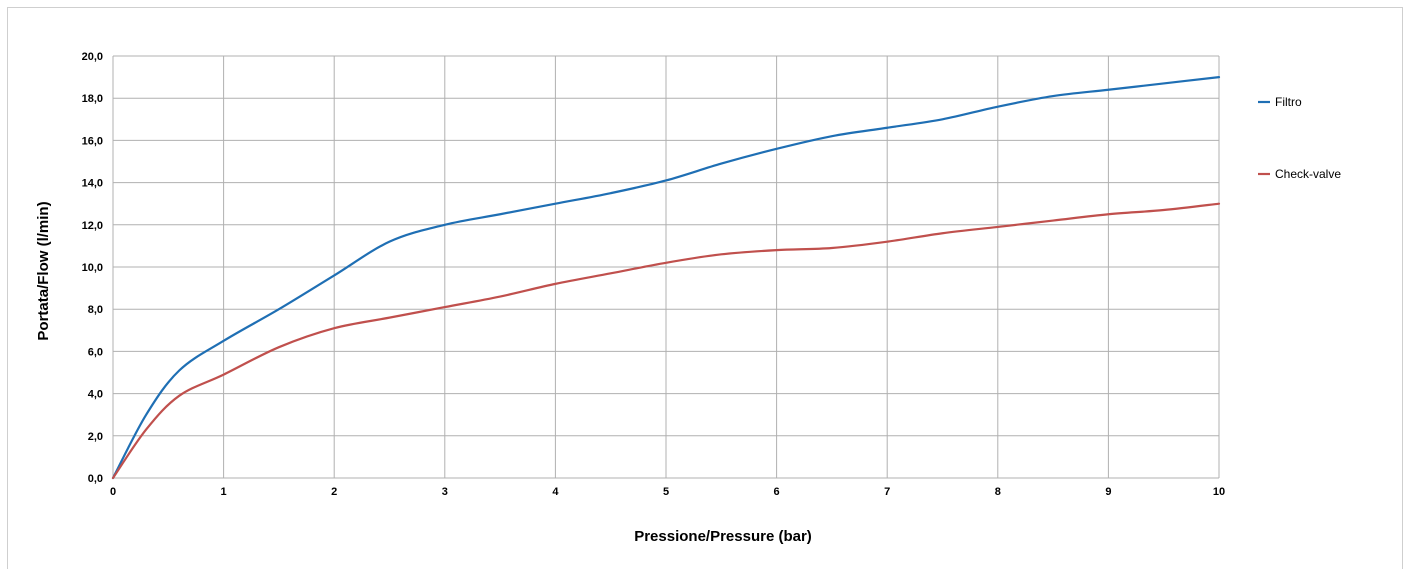  I want to click on x-tick-label: 4, so click(555, 492).